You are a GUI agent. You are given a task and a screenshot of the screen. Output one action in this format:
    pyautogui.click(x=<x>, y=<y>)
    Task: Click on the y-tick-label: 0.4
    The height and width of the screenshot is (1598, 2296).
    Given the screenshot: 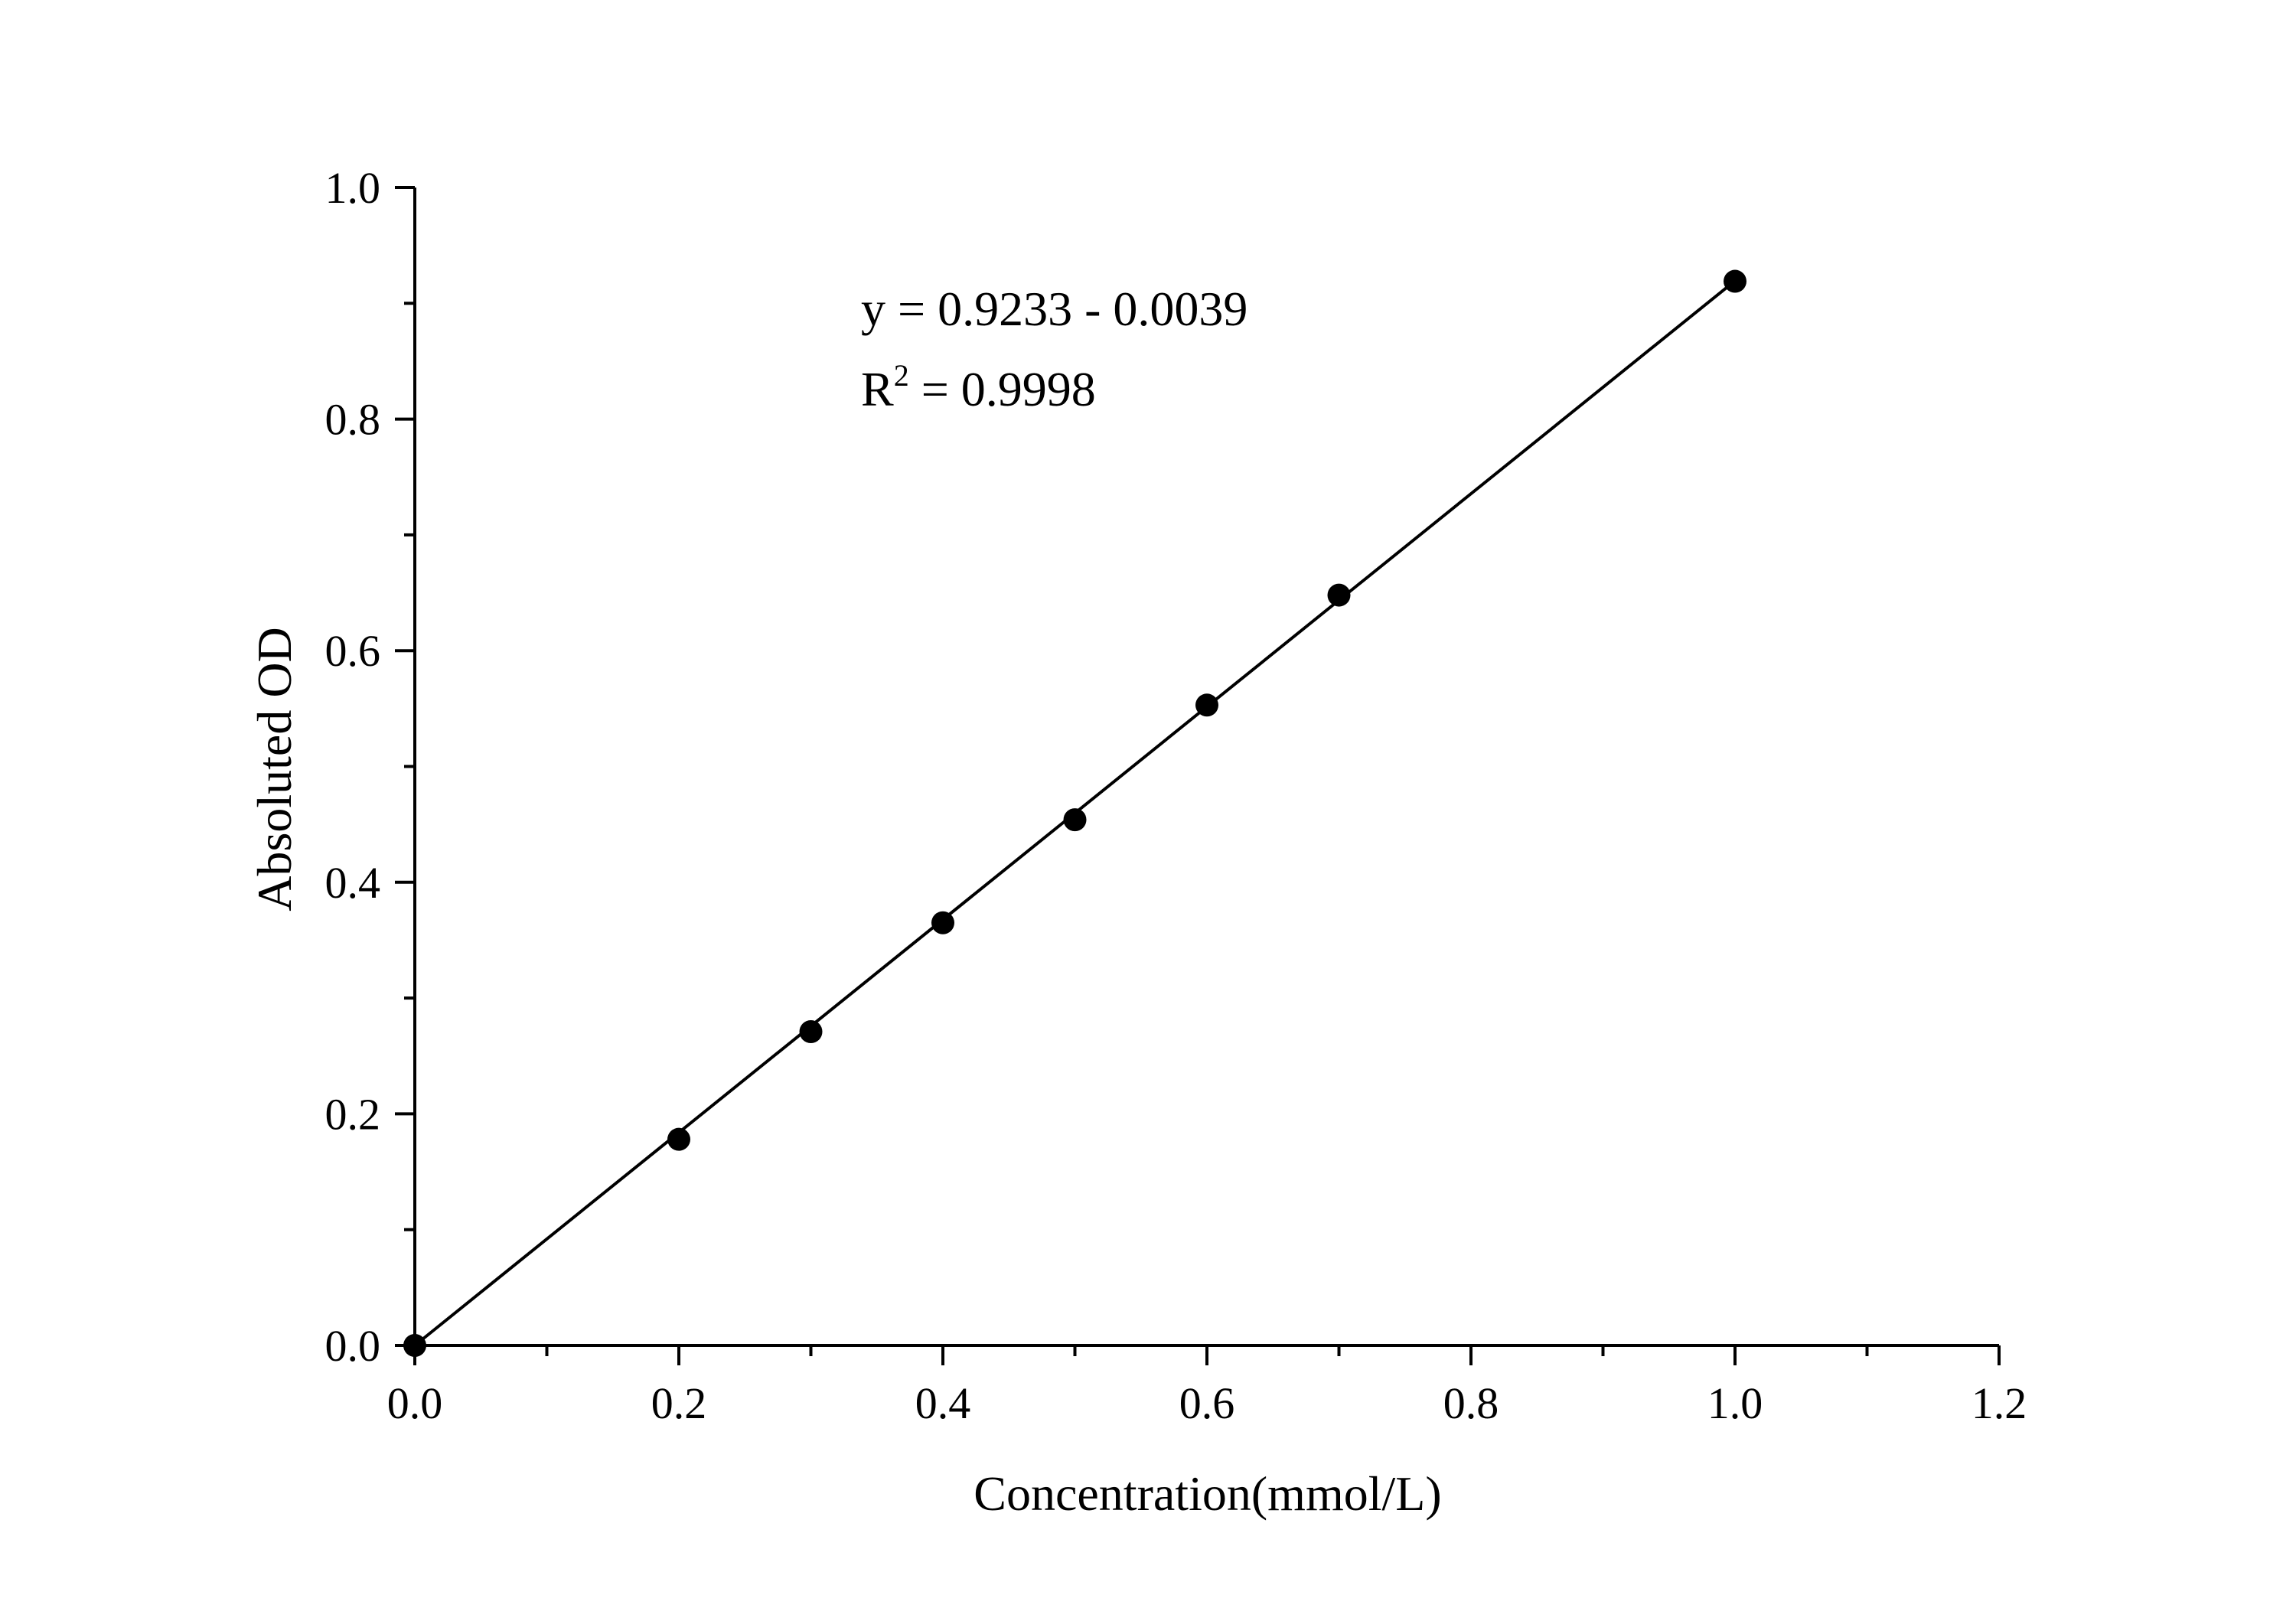 What is the action you would take?
    pyautogui.click(x=353, y=883)
    